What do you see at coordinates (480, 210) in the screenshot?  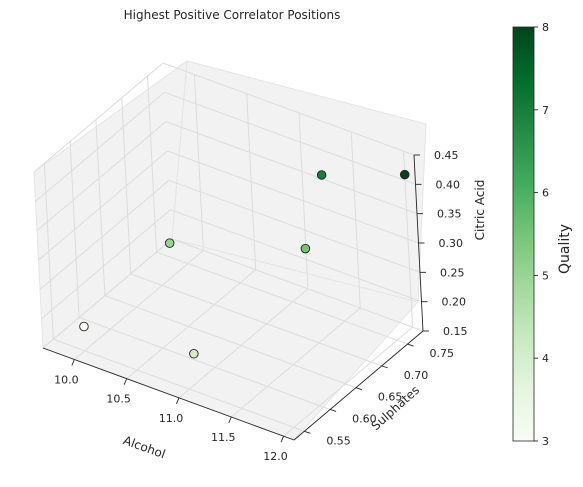 I see `z-axis-label: Citric Acid` at bounding box center [480, 210].